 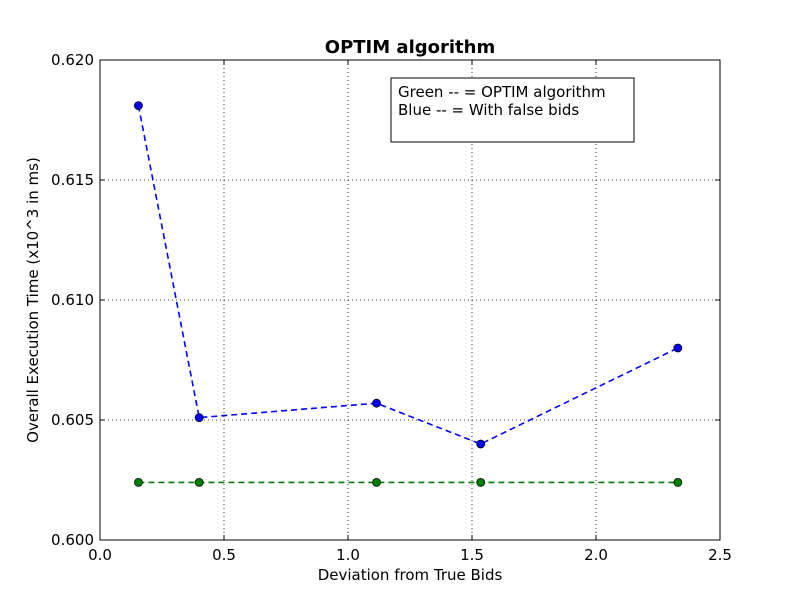 What do you see at coordinates (72, 60) in the screenshot?
I see `y-tick-label: 0.620` at bounding box center [72, 60].